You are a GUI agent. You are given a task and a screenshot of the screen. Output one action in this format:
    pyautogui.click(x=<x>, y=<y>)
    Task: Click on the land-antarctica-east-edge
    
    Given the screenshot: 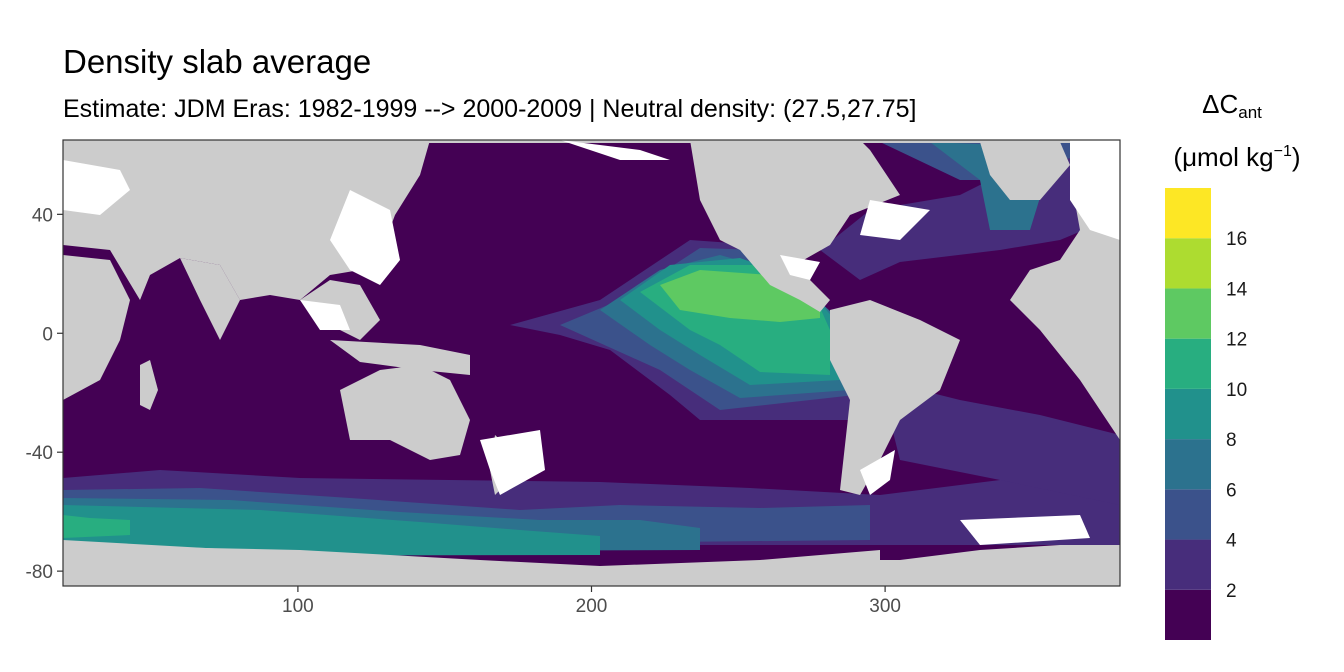 What is the action you would take?
    pyautogui.click(x=591, y=563)
    